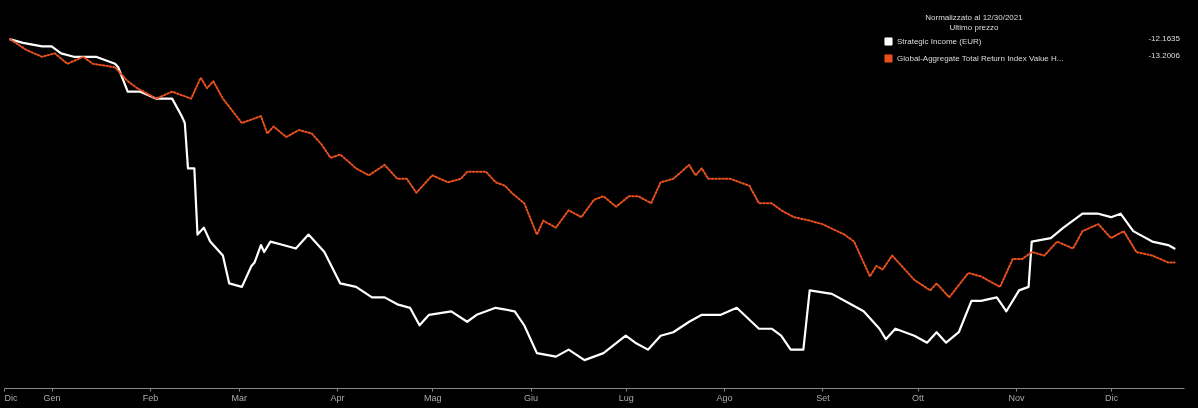 The height and width of the screenshot is (408, 1198). Describe the element at coordinates (939, 41) in the screenshot. I see `legend-label: Strategic Income (EUR)` at that location.